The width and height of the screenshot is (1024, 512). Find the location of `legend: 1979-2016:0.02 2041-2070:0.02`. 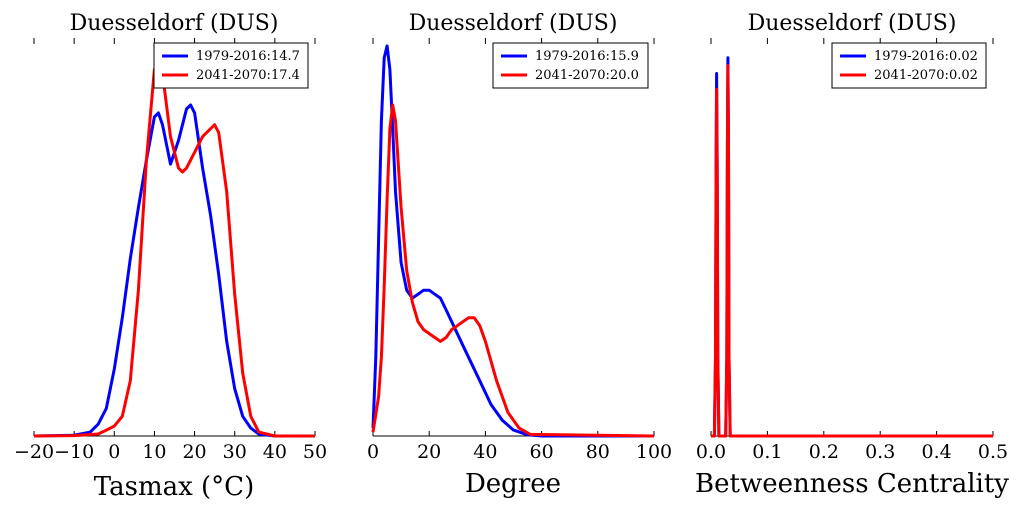

legend: 1979-2016:0.02 2041-2070:0.02 is located at coordinates (909, 65).